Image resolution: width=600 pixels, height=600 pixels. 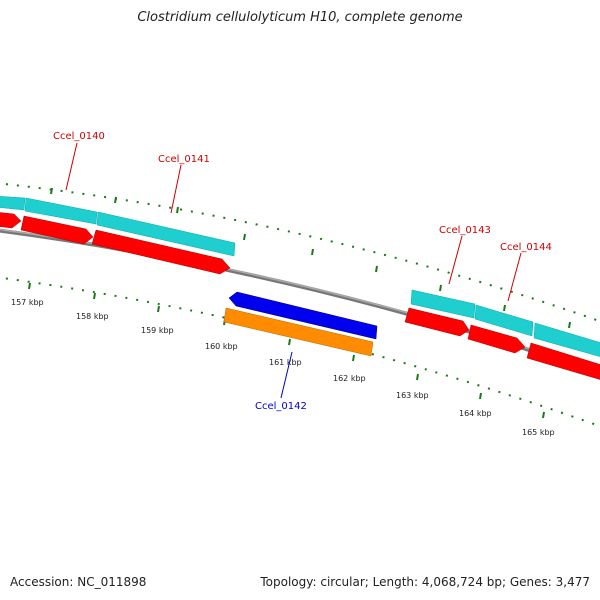 What do you see at coordinates (79, 136) in the screenshot?
I see `gene-label-ccel-0140: Ccel_0140` at bounding box center [79, 136].